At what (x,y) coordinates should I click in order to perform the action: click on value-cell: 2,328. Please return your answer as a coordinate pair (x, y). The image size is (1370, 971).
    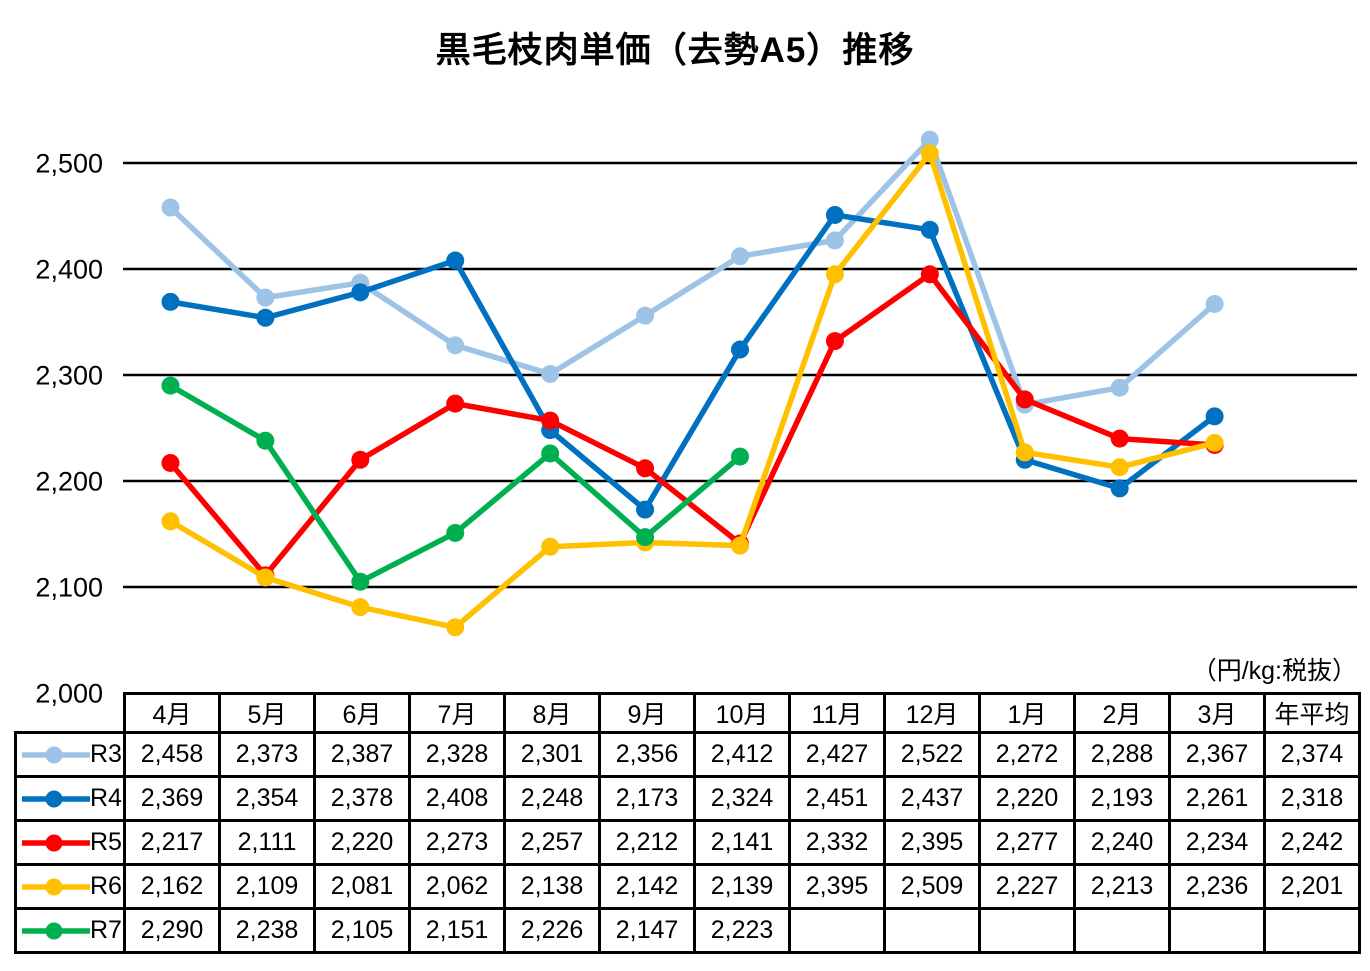
    Looking at the image, I should click on (457, 754).